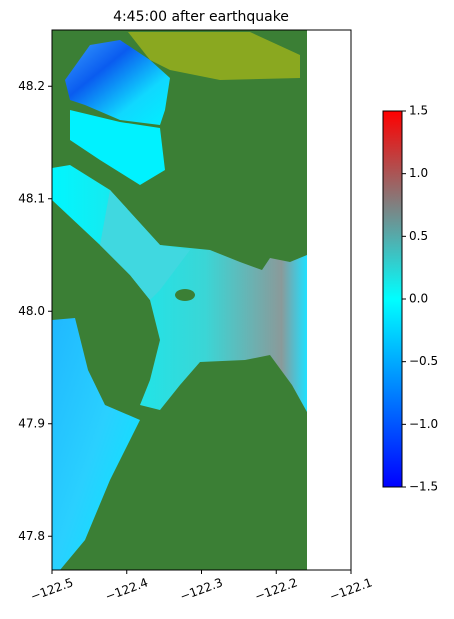  I want to click on colorbar-tick-label: 0.5, so click(418, 236).